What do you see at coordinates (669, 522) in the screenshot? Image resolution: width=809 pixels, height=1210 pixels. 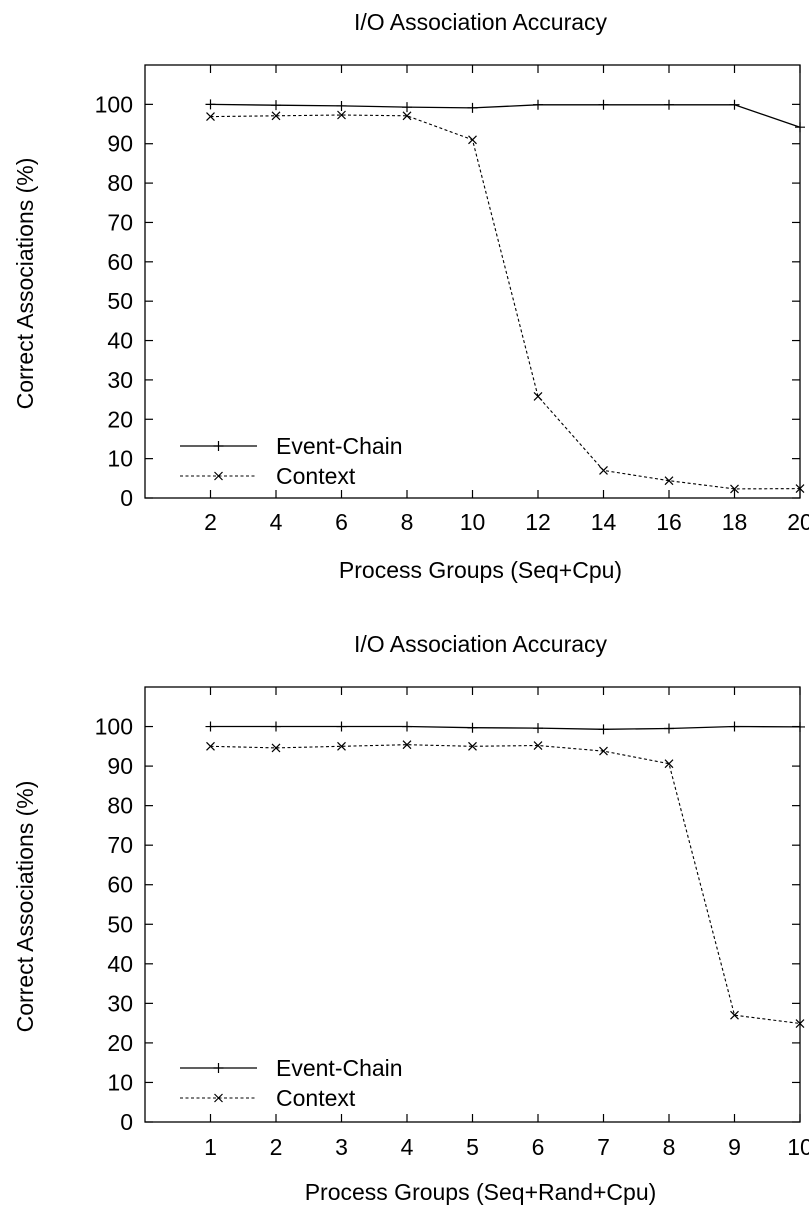 I see `x-tick-label: 16` at bounding box center [669, 522].